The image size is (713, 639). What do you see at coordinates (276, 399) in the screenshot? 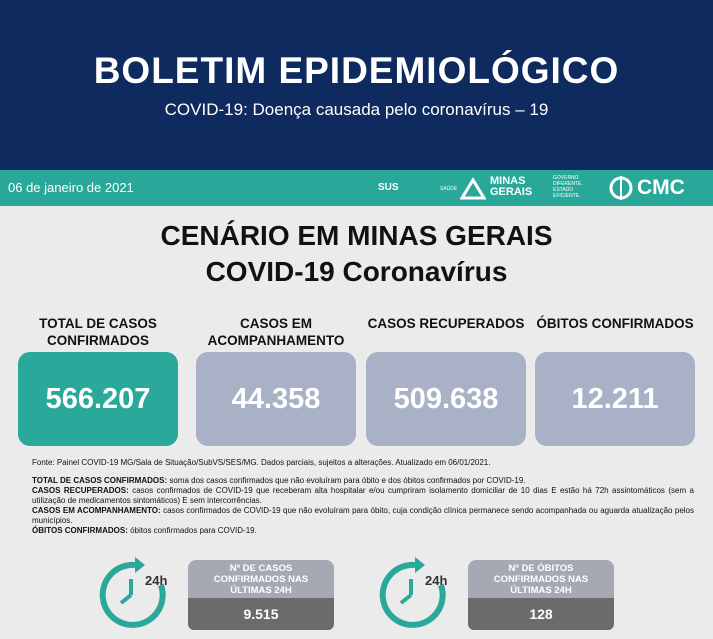
I see `card-value: 44.358` at bounding box center [276, 399].